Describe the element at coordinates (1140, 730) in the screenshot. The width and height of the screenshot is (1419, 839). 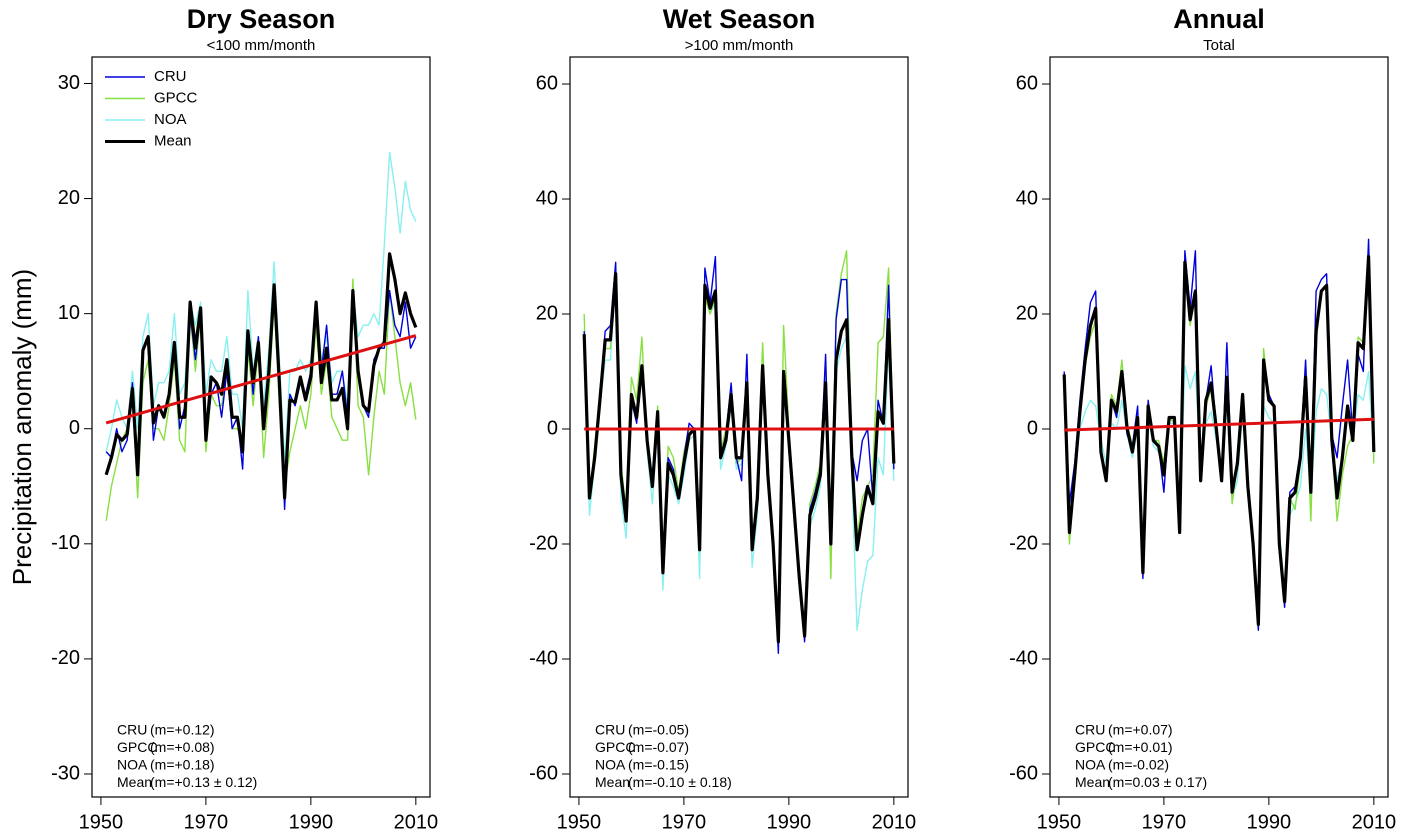
I see `stats-value: (m=+0.07)` at that location.